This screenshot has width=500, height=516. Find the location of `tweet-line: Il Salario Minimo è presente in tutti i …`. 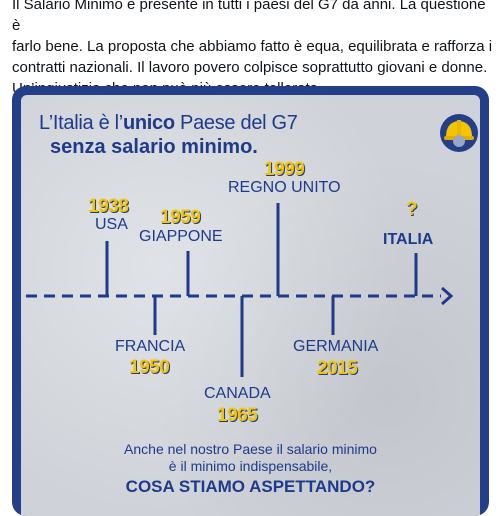

tweet-line: Il Salario Minimo è presente in tutti i … is located at coordinates (249, 17).